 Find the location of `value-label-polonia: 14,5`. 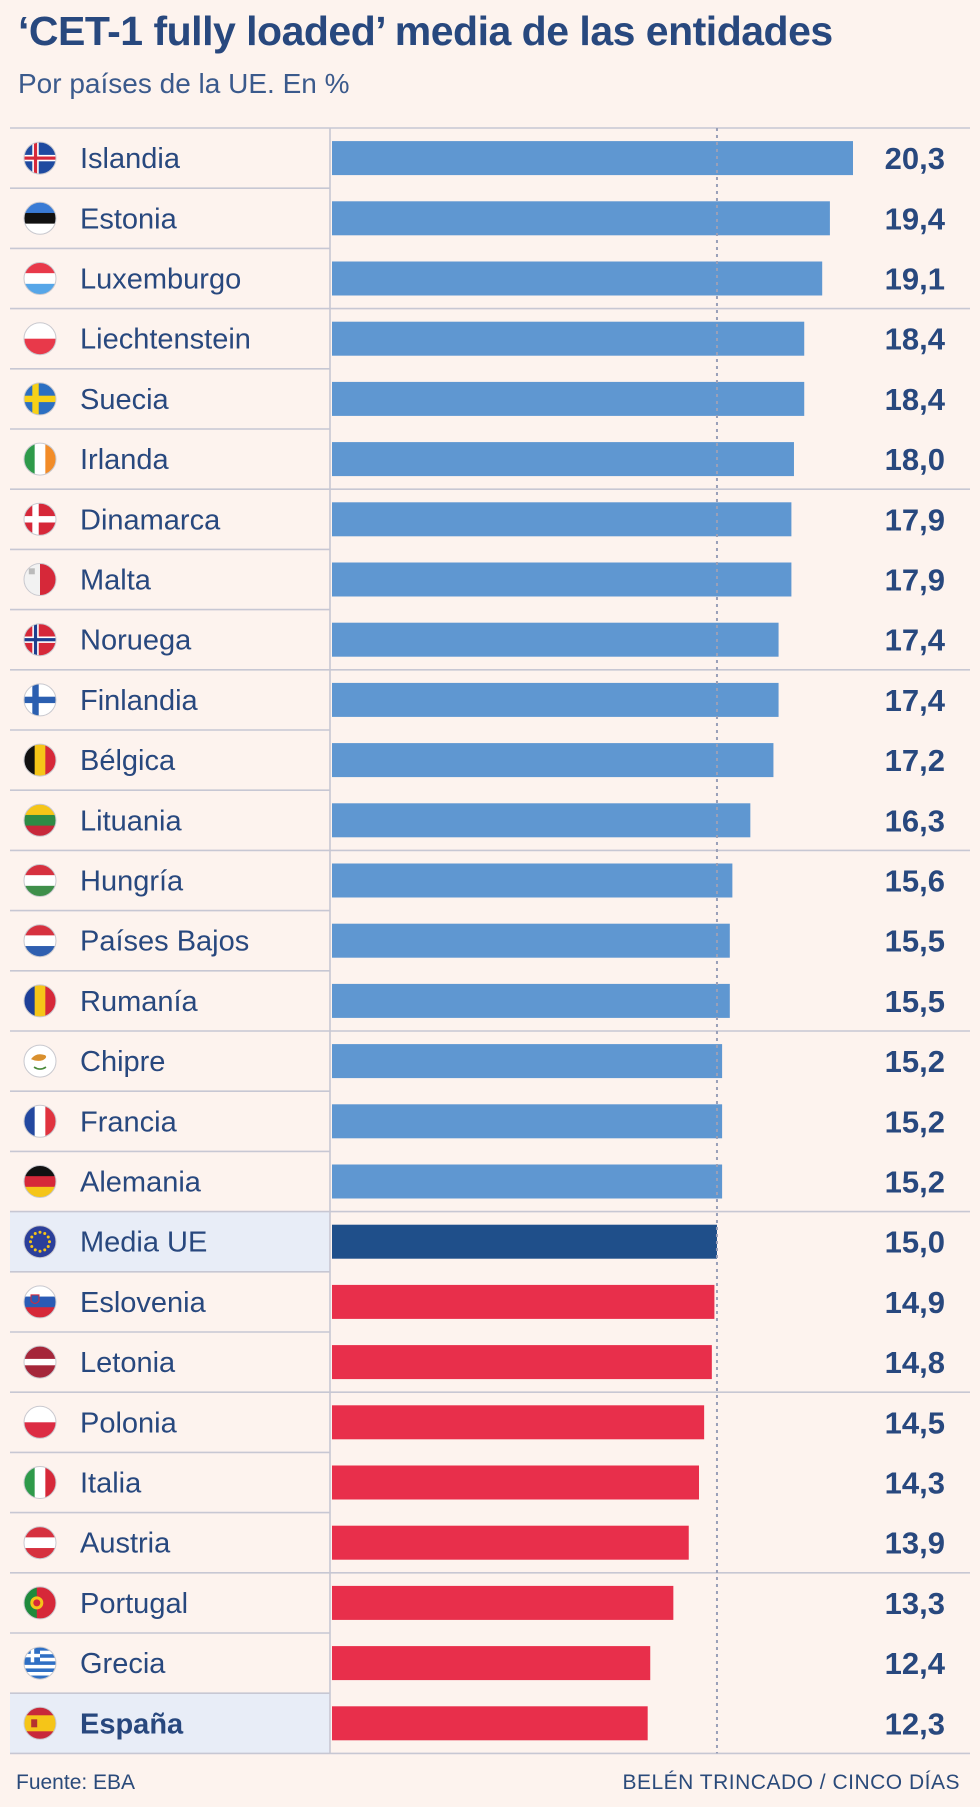

value-label-polonia: 14,5 is located at coordinates (915, 1422).